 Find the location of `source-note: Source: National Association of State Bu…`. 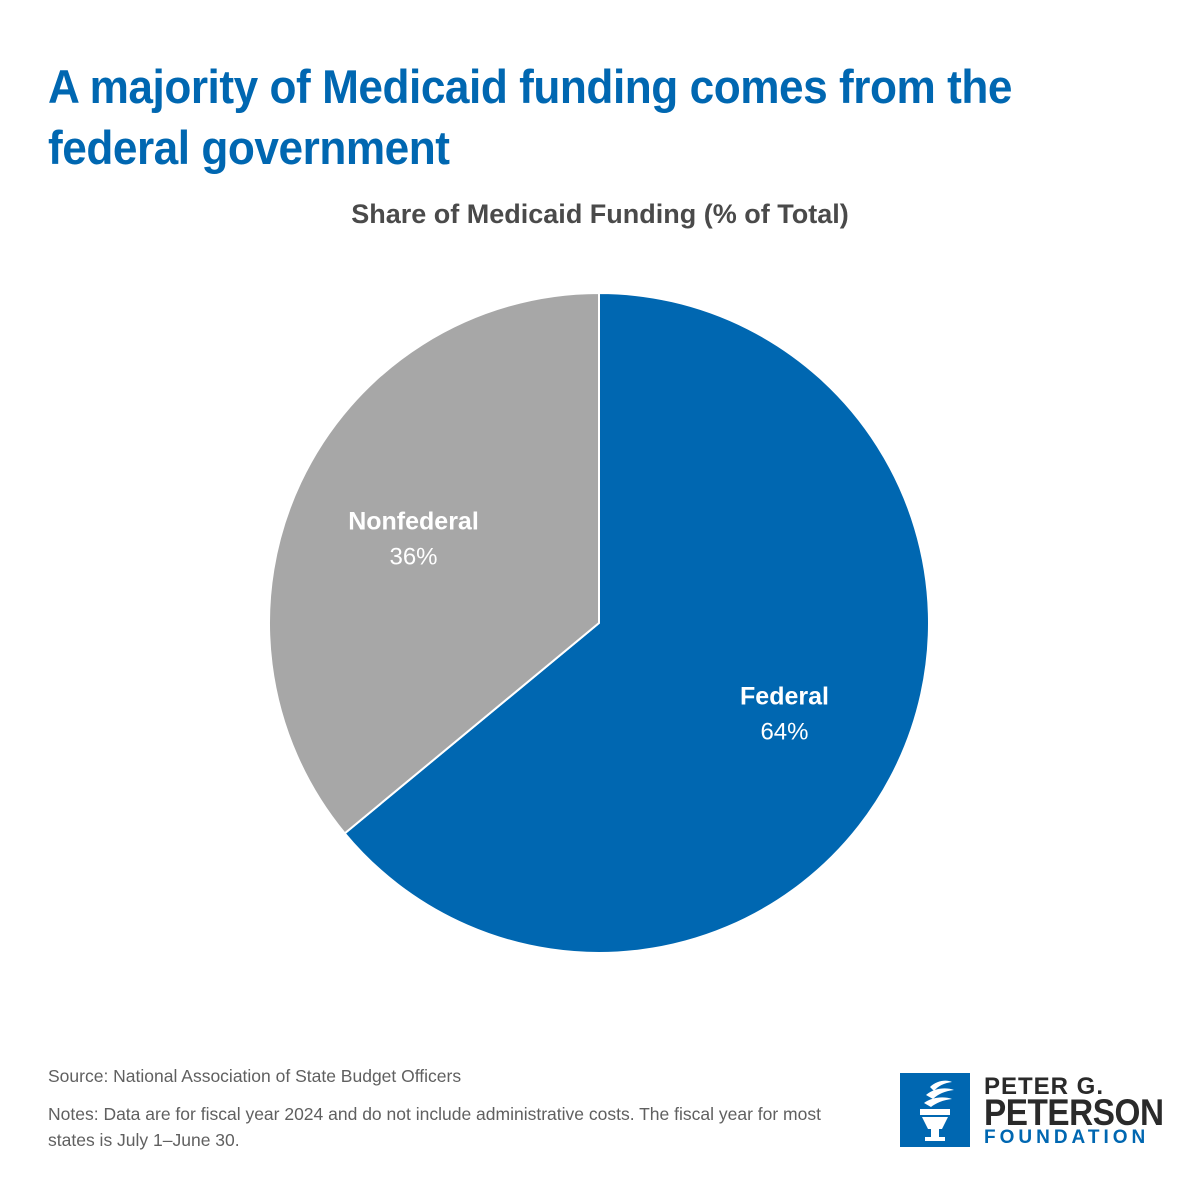

source-note: Source: National Association of State Bu… is located at coordinates (255, 1076).